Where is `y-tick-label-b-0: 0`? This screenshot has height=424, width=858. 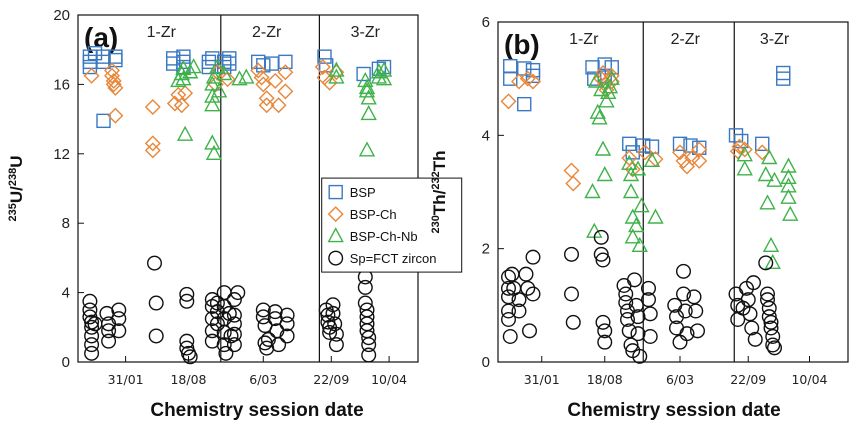 y-tick-label-b-0: 0 is located at coordinates (486, 362).